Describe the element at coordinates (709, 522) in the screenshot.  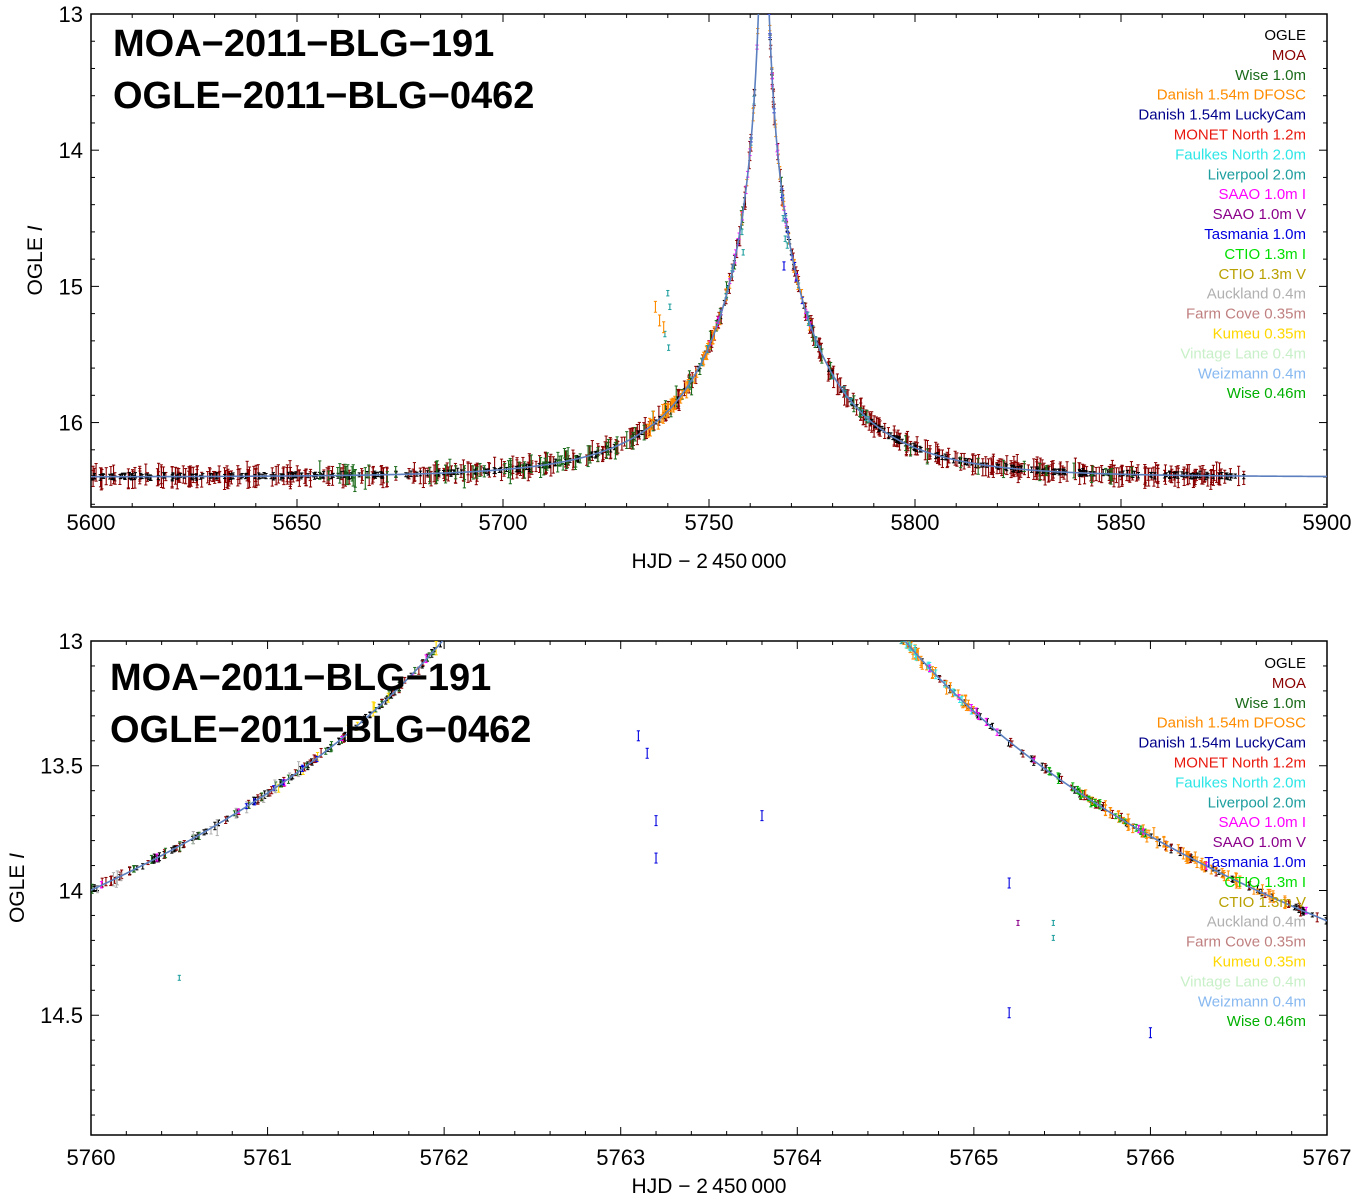
I see `x-tick-label: 5750` at that location.